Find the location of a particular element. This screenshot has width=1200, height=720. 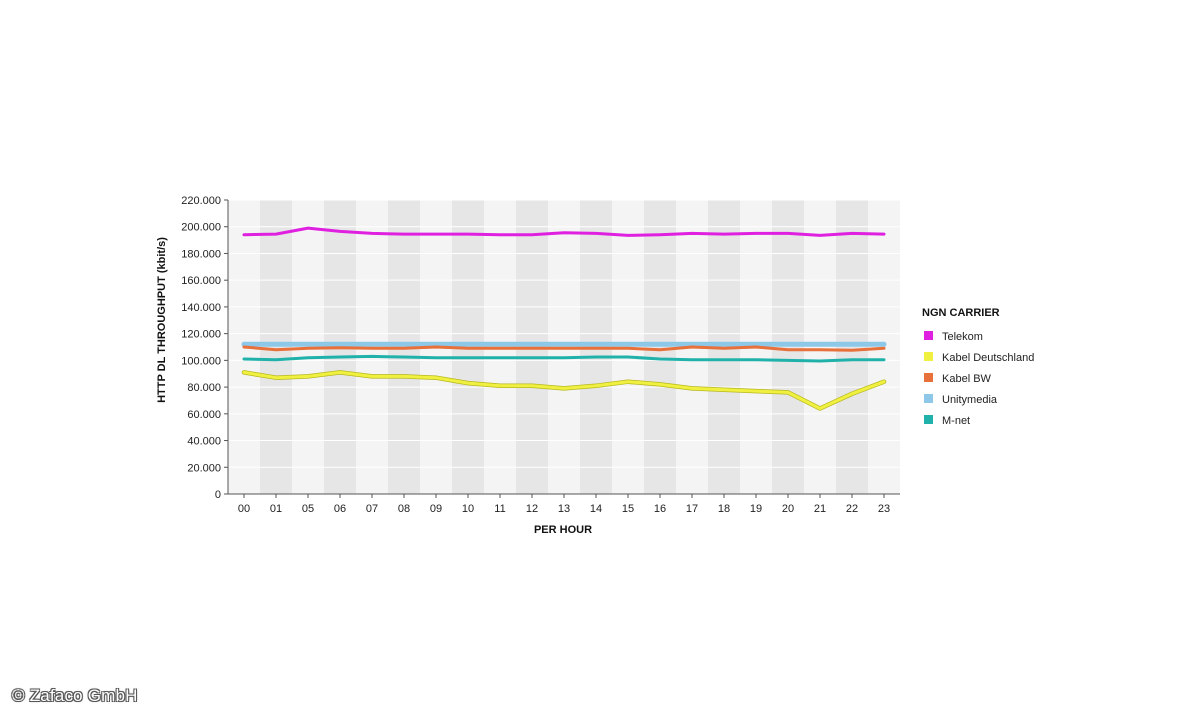

legend-title: NGN CARRIER is located at coordinates (961, 313).